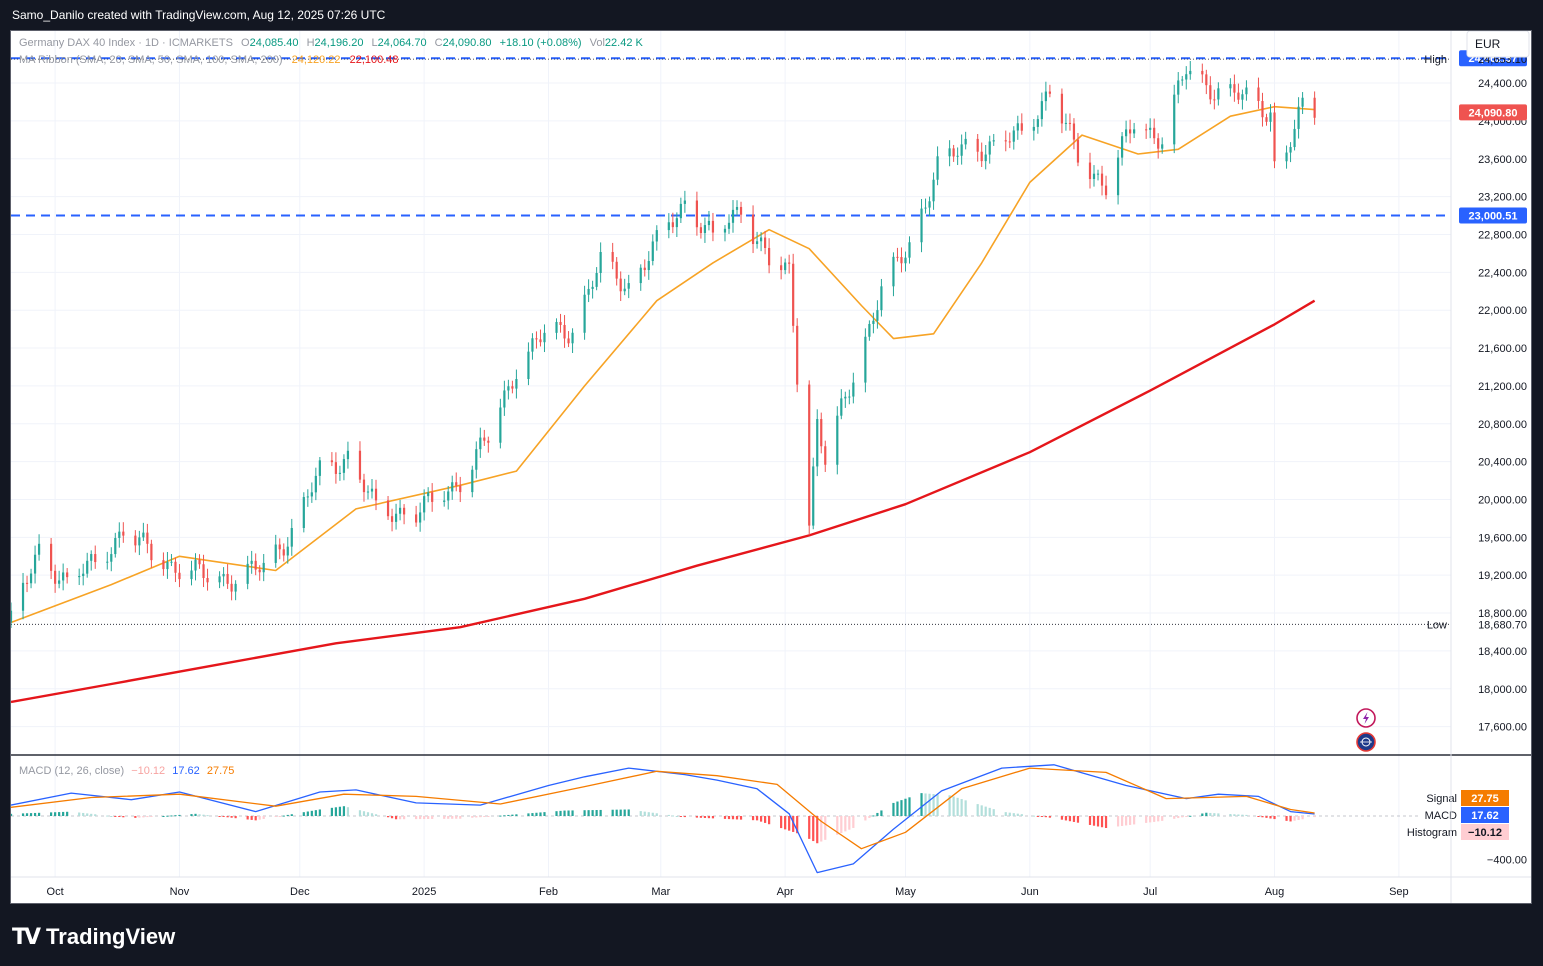  I want to click on currency-button: EUR, so click(1498, 44).